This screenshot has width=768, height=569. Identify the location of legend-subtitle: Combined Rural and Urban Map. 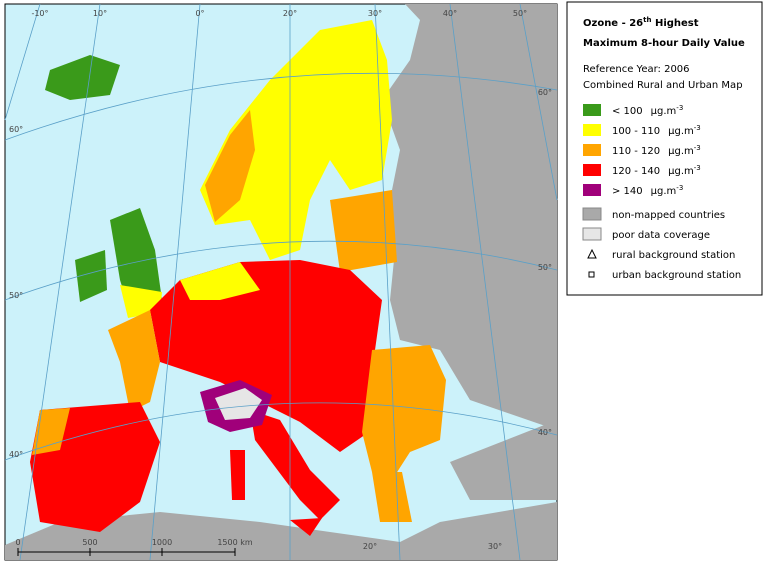
(663, 85).